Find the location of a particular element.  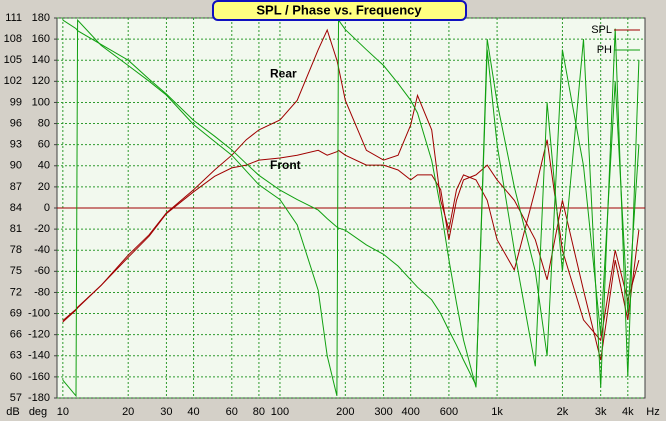

y-tick-label: 99 is located at coordinates (16, 102).